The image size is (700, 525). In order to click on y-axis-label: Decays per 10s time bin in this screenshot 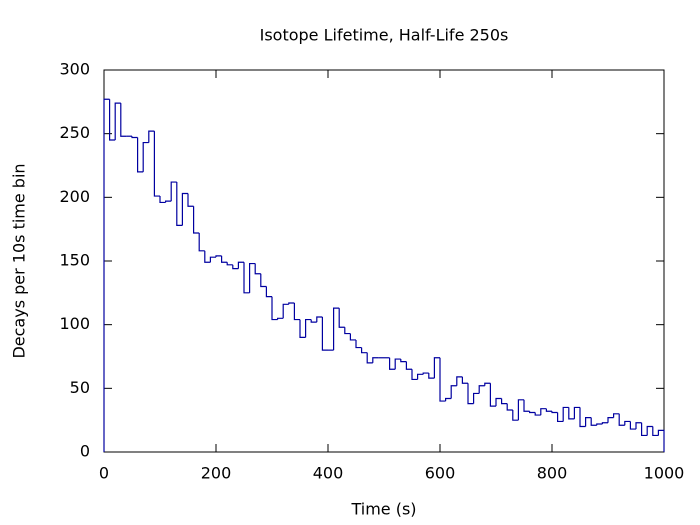, I will do `click(19, 260)`.